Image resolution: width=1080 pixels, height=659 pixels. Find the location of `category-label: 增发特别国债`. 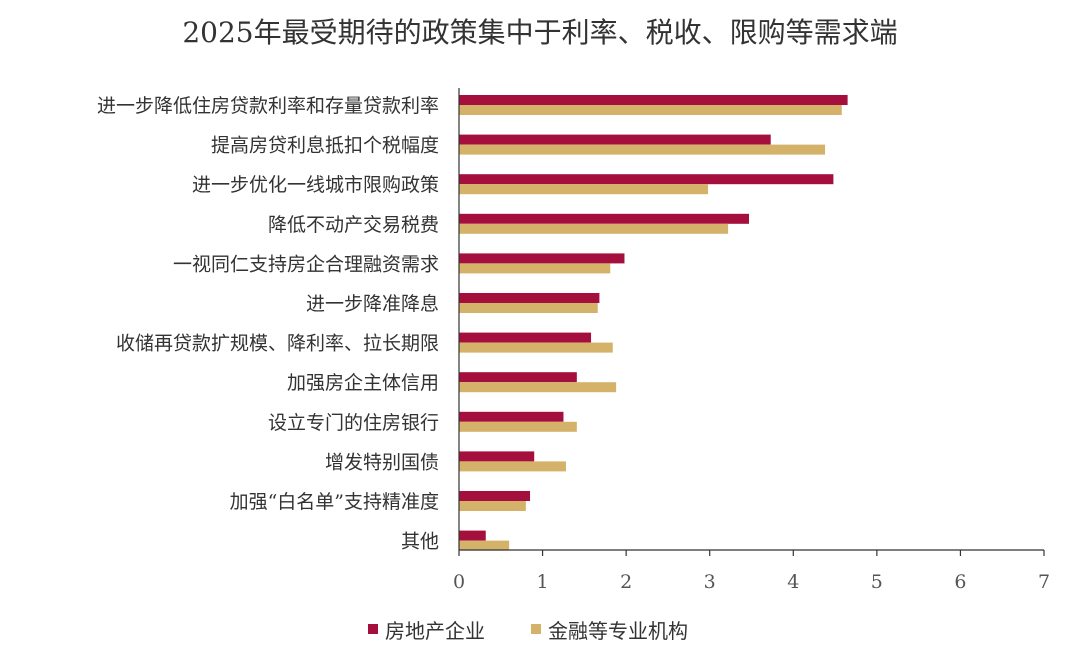

category-label: 增发特别国债 is located at coordinates (382, 462).